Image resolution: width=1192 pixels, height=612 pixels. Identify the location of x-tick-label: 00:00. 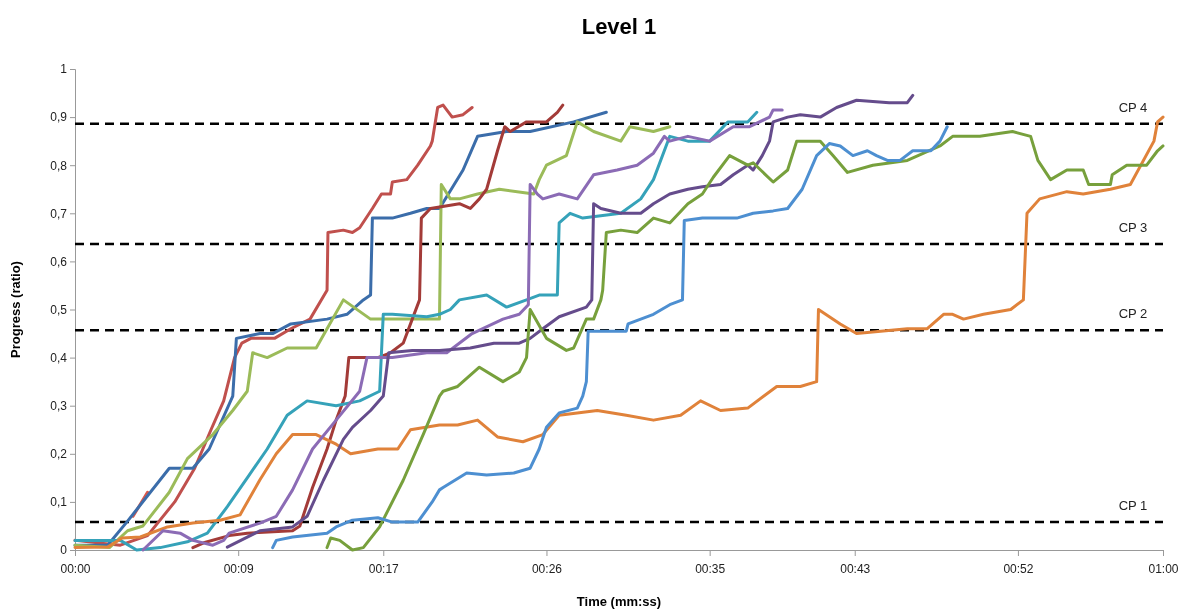
(75, 569).